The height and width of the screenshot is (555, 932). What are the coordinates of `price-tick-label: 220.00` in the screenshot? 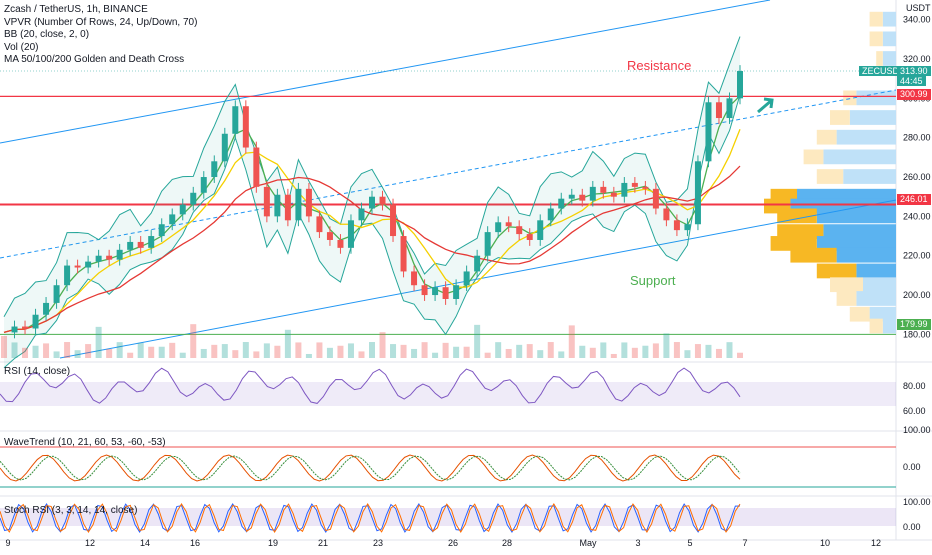 It's located at (917, 256).